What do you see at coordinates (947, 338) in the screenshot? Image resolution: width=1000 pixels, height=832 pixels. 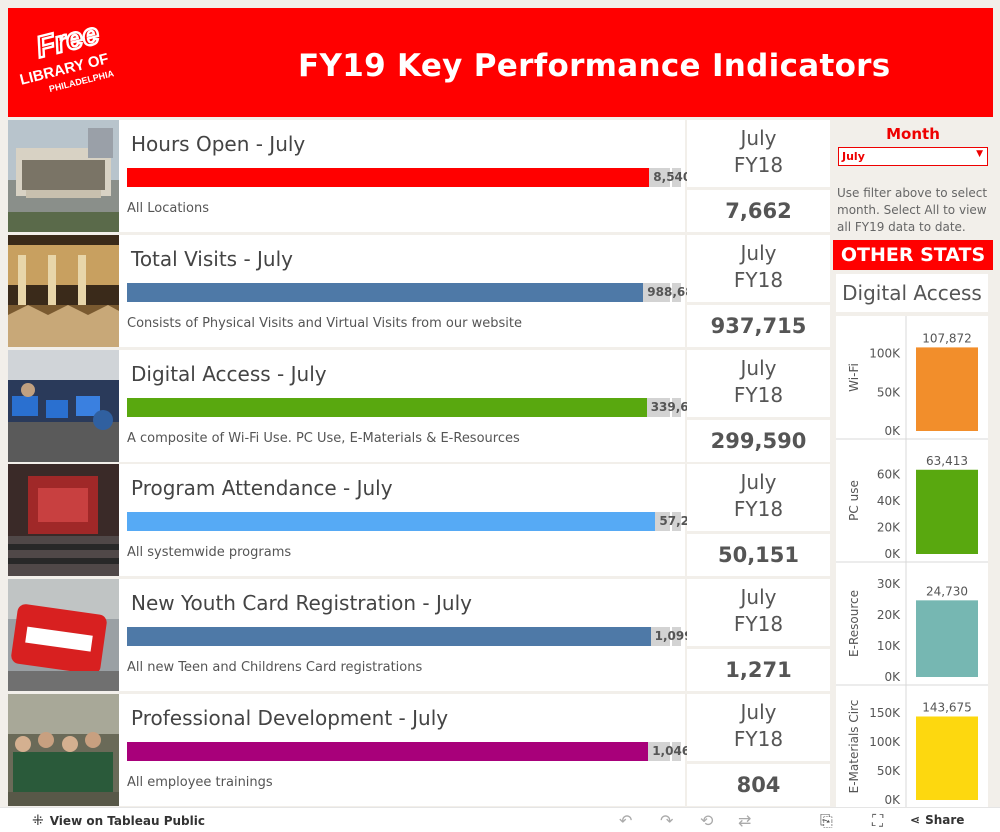 I see `chart-data-label: 107,872` at bounding box center [947, 338].